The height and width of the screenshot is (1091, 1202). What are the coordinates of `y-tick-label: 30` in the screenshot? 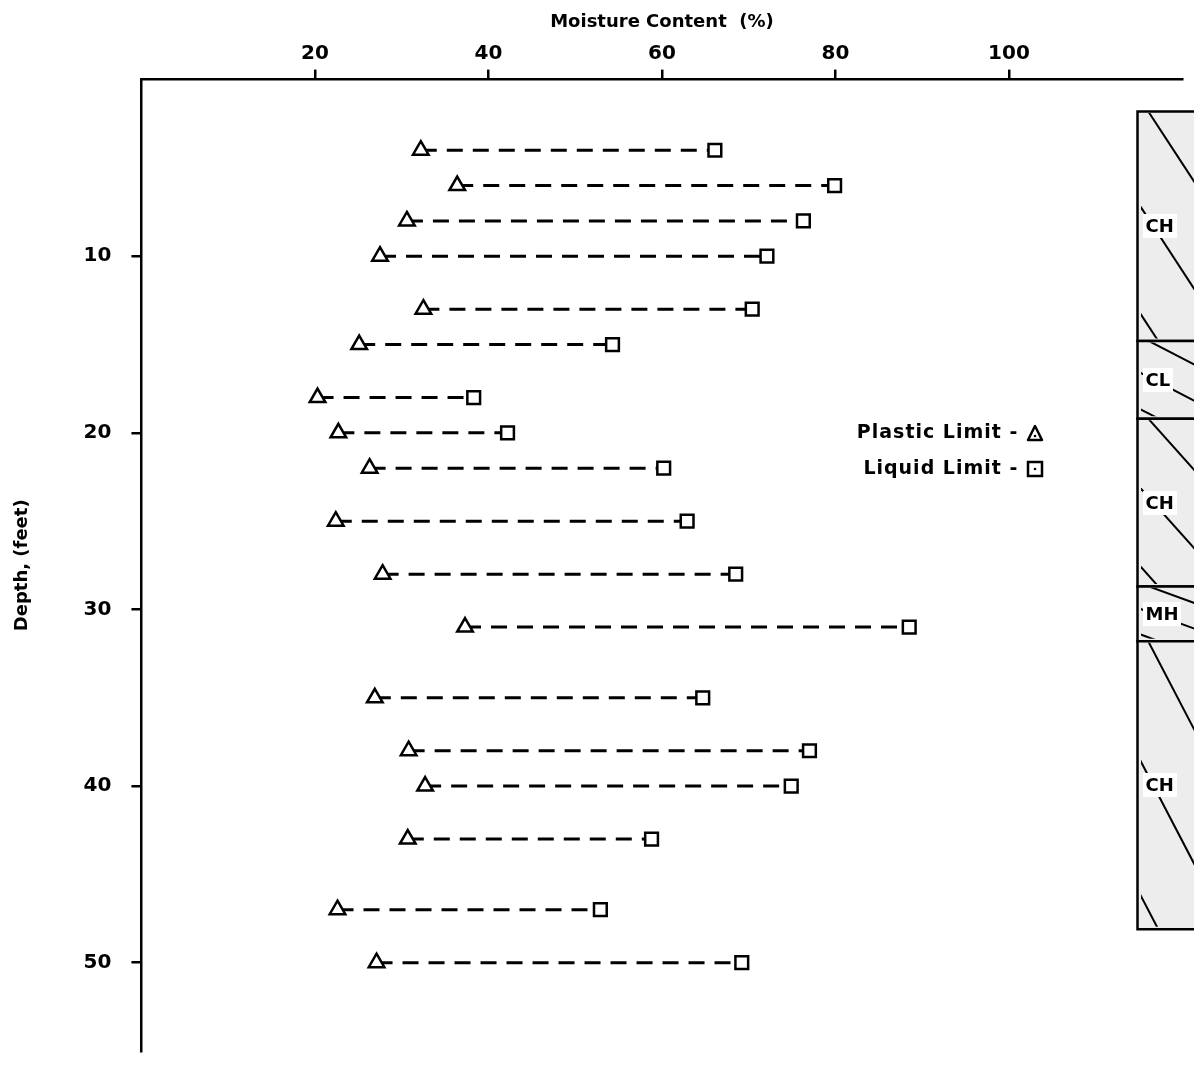 It's located at (97, 607).